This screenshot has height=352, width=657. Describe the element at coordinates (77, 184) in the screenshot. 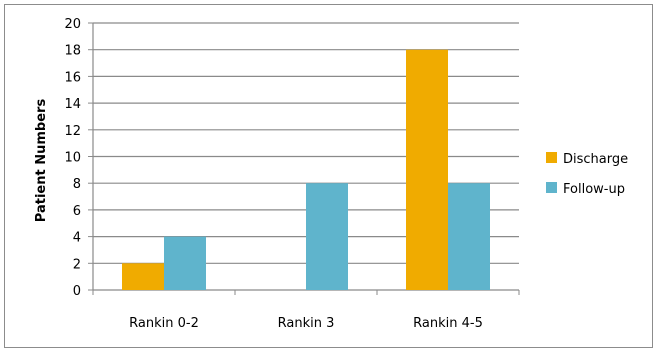

I see `y-tick-label: 8` at that location.